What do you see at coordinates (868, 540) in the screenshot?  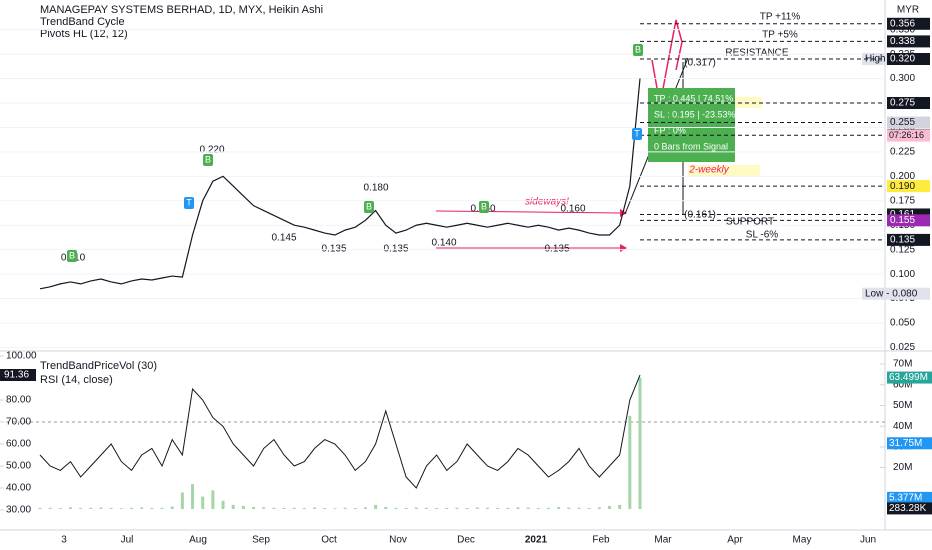 I see `time-label: Jun` at bounding box center [868, 540].